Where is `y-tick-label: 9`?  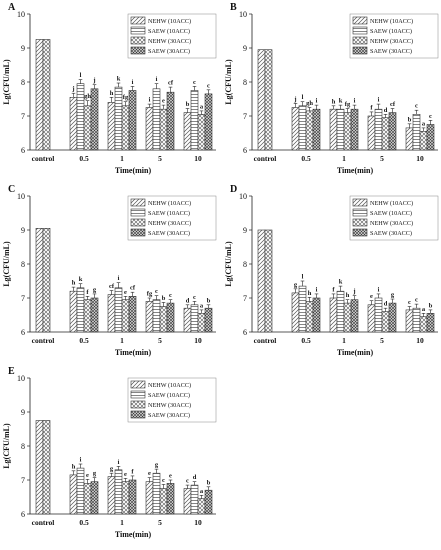
y-tick-label: 9 is located at coordinates (245, 48).